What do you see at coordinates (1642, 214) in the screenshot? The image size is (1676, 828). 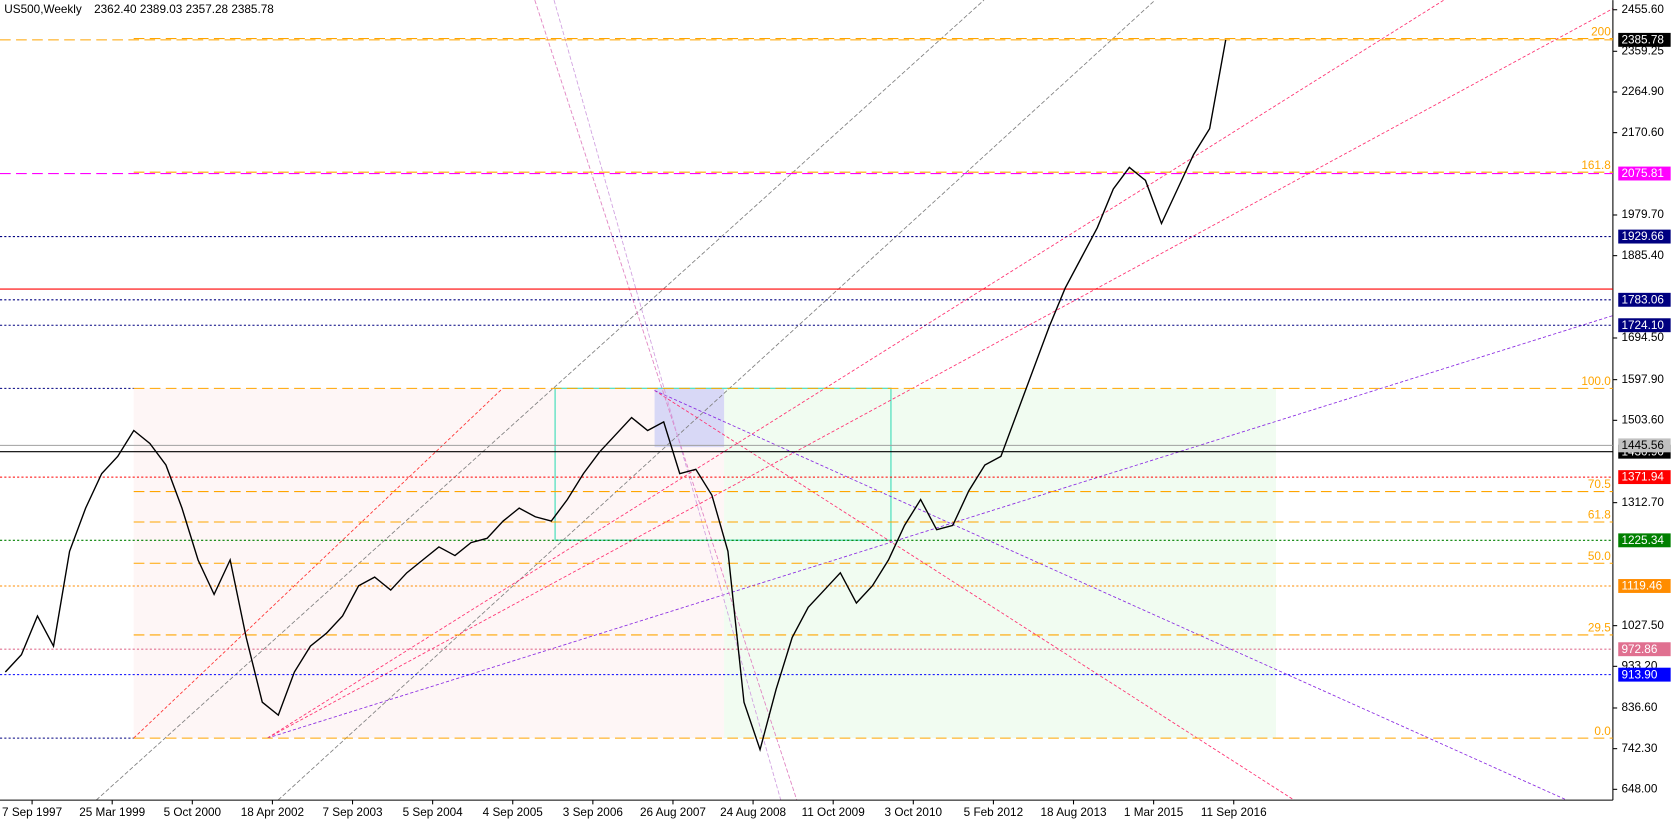 I see `y-tick-label: 1979.70` at bounding box center [1642, 214].